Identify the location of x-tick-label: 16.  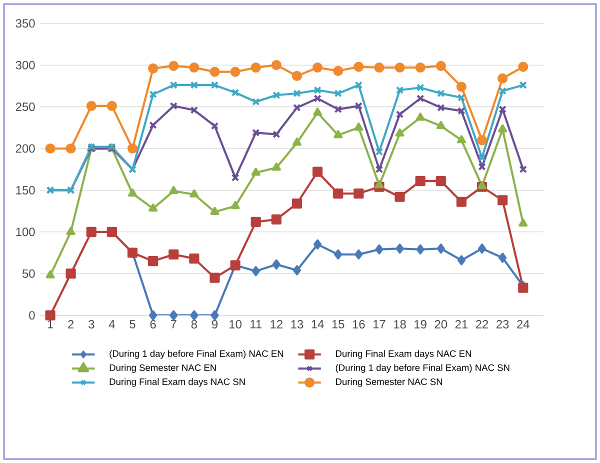
(358, 324).